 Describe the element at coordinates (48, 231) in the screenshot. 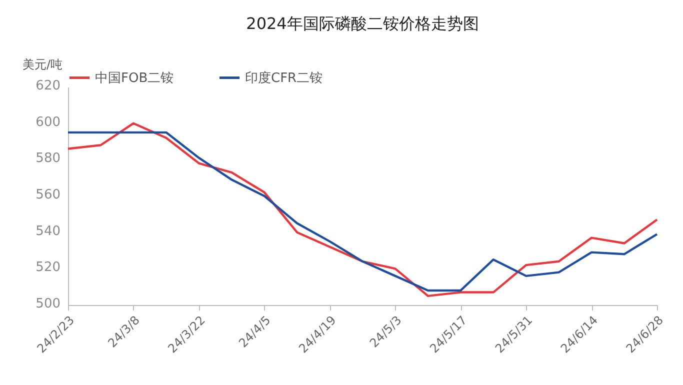

I see `y-tick-label: 540` at that location.